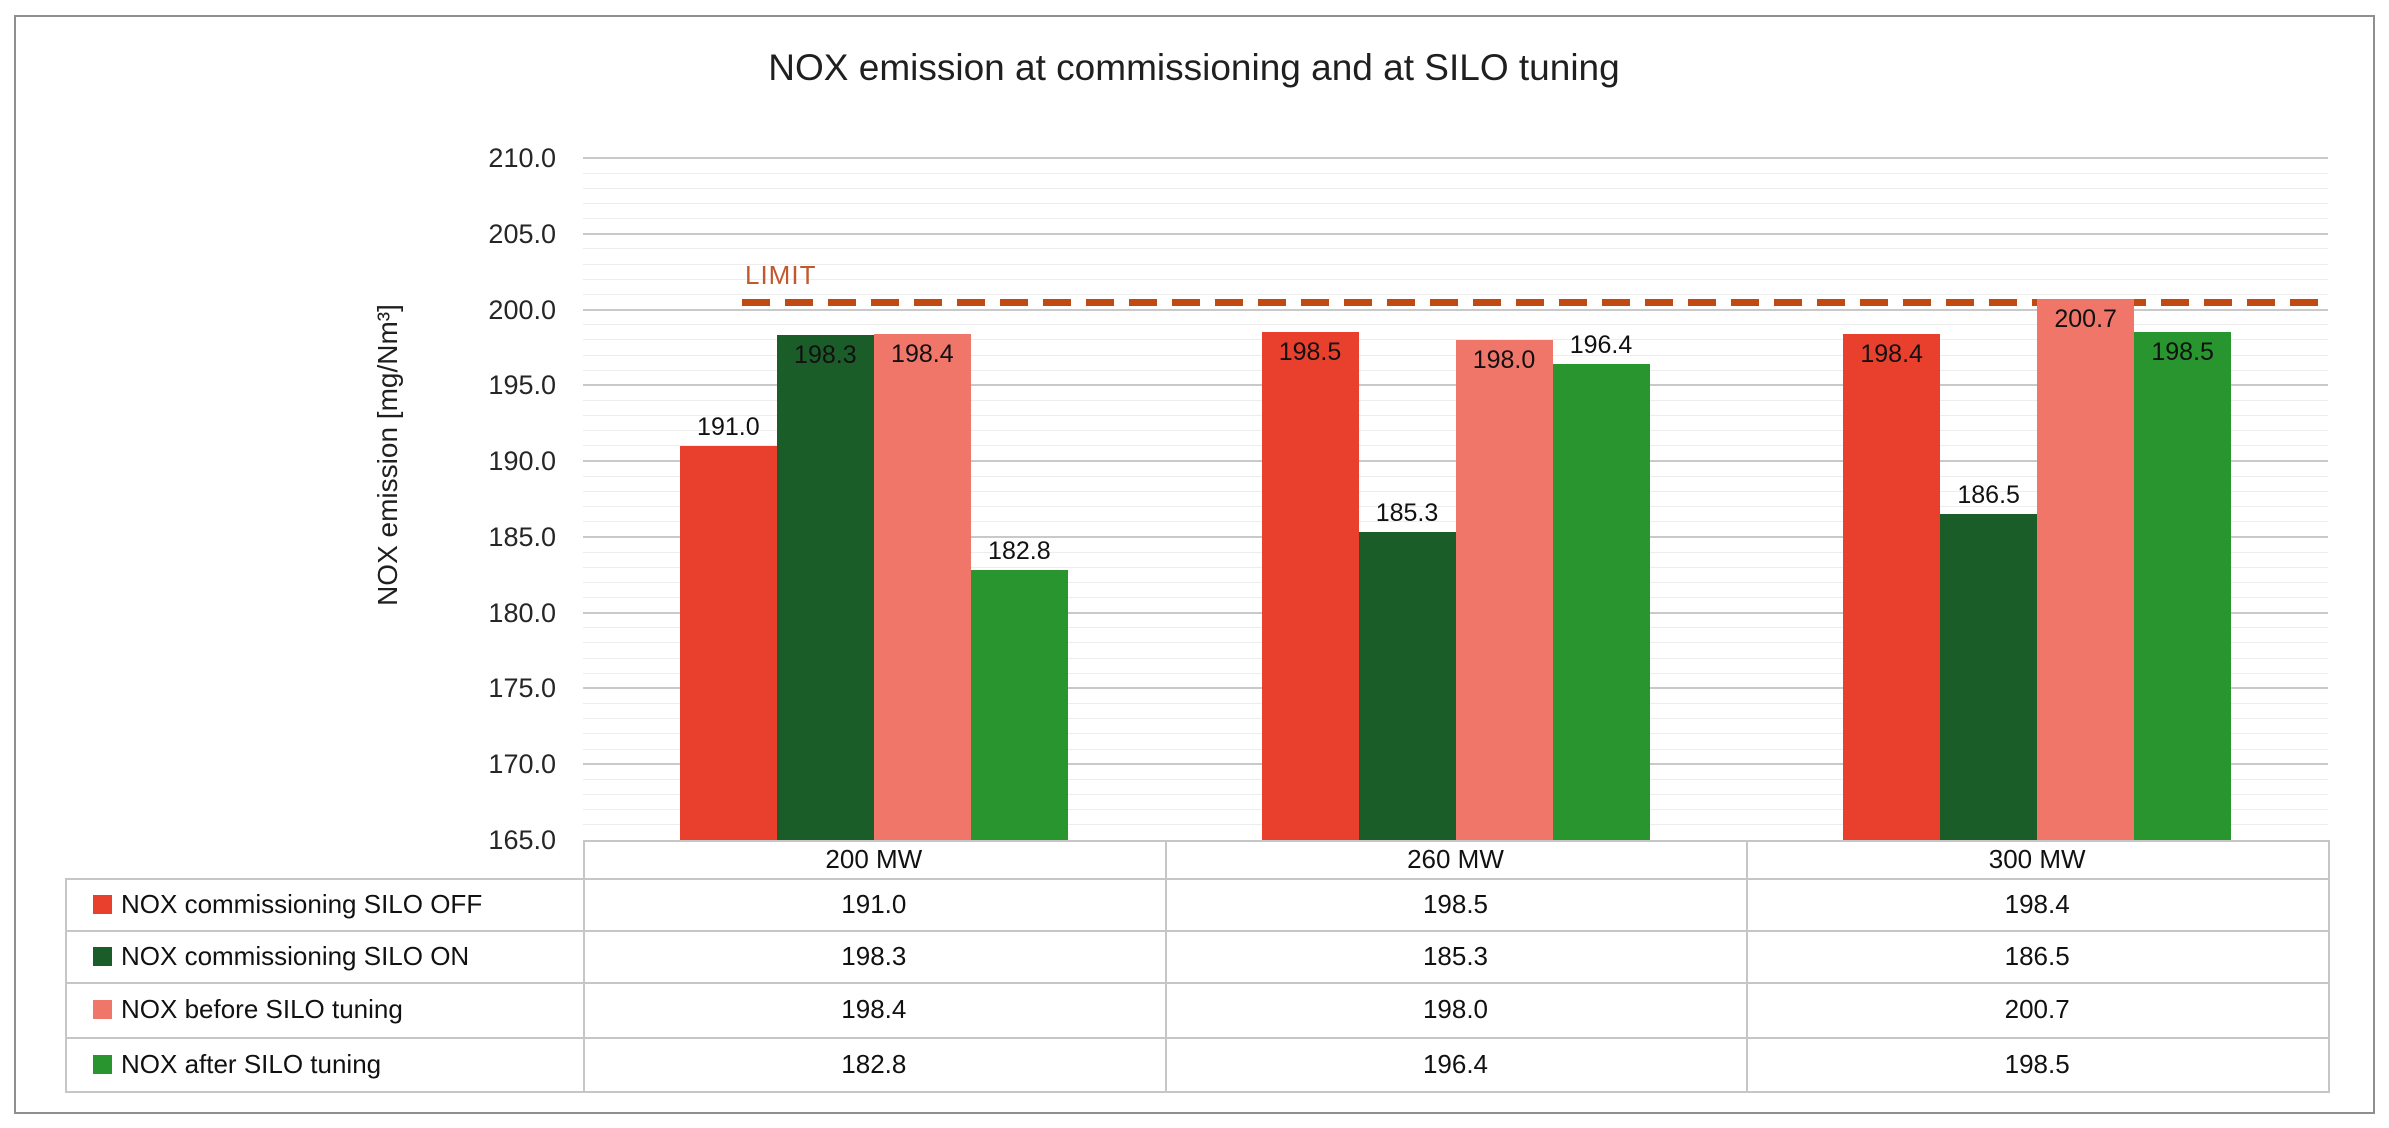 This screenshot has width=2389, height=1128. I want to click on limit-line, so click(1535, 302).